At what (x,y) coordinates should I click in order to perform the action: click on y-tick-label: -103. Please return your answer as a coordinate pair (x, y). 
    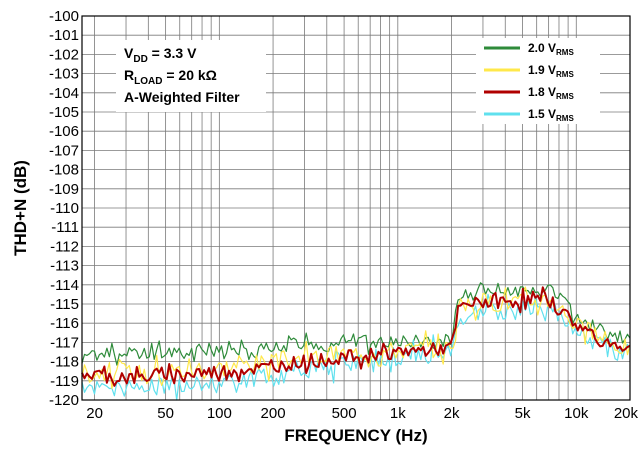
    Looking at the image, I should click on (64, 74).